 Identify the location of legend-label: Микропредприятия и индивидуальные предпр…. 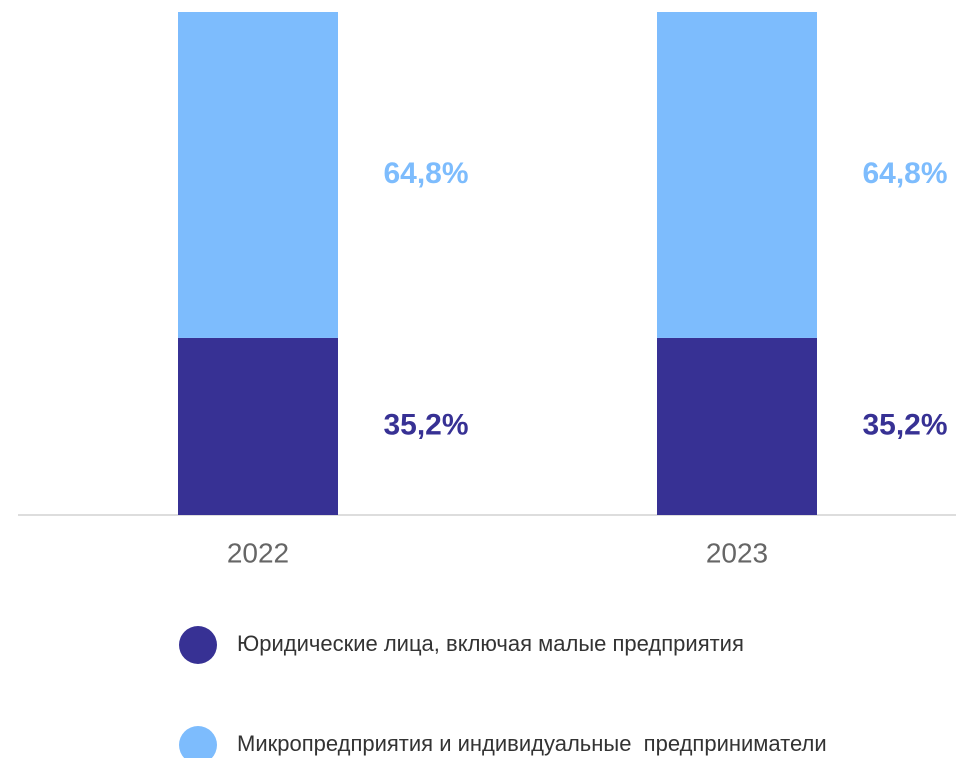
(532, 743).